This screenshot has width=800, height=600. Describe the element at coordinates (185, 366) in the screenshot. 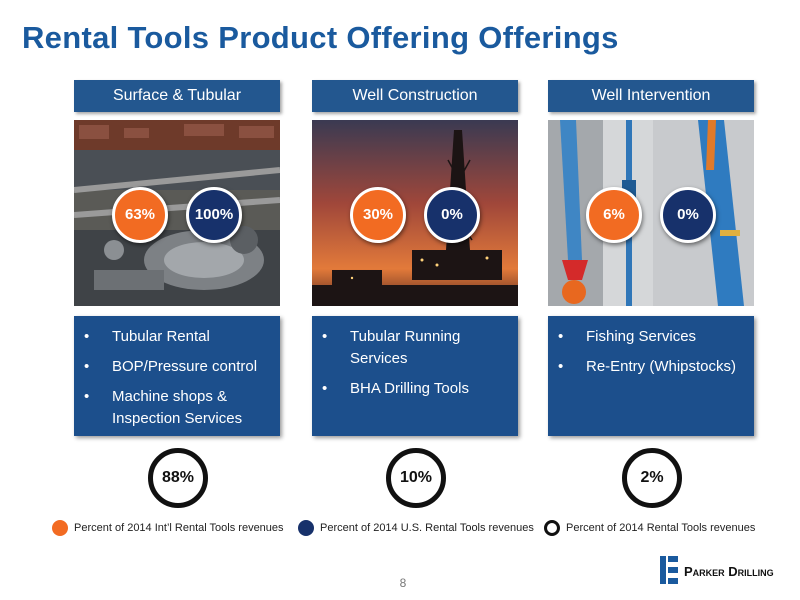

I see `list-item-label: BOP/Pressure control` at that location.